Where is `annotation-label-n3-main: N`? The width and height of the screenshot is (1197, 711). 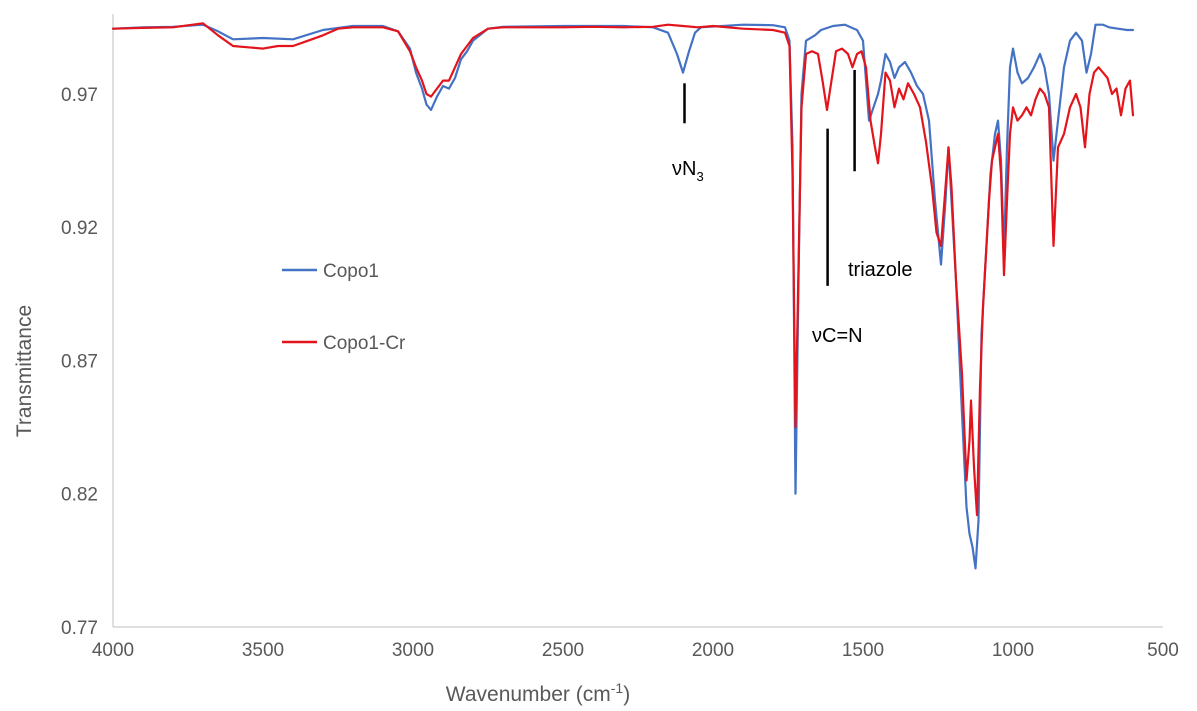 annotation-label-n3-main: N is located at coordinates (689, 169).